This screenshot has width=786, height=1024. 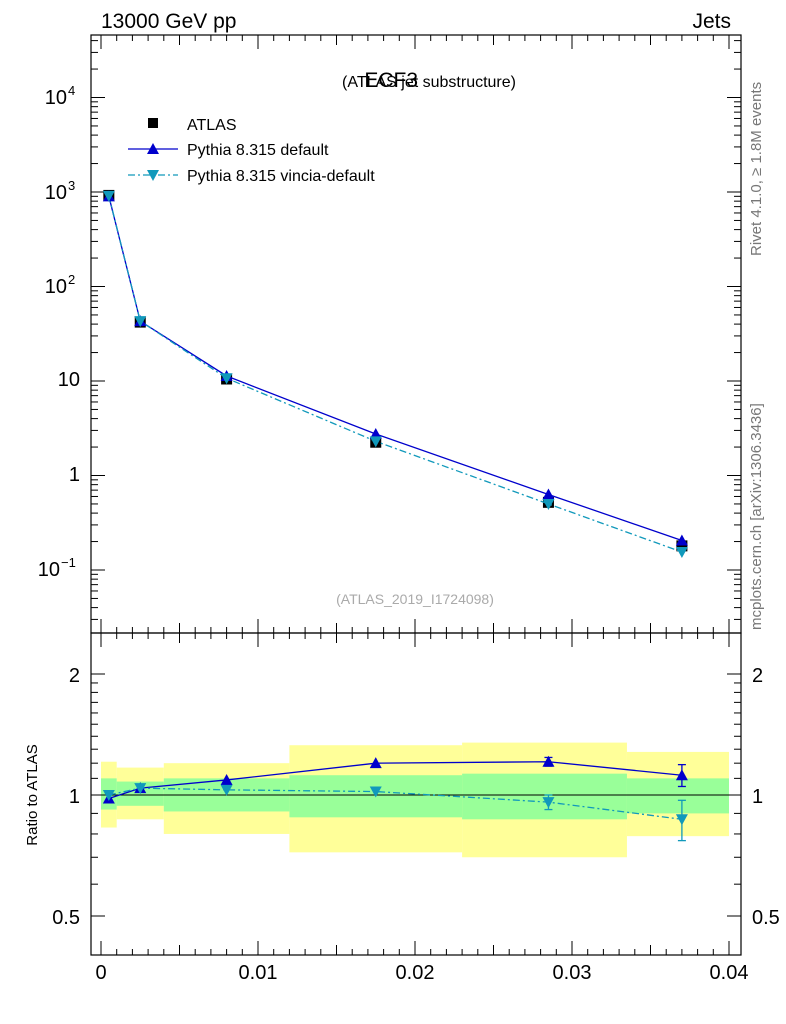 What do you see at coordinates (153, 148) in the screenshot?
I see `legend-default-marker` at bounding box center [153, 148].